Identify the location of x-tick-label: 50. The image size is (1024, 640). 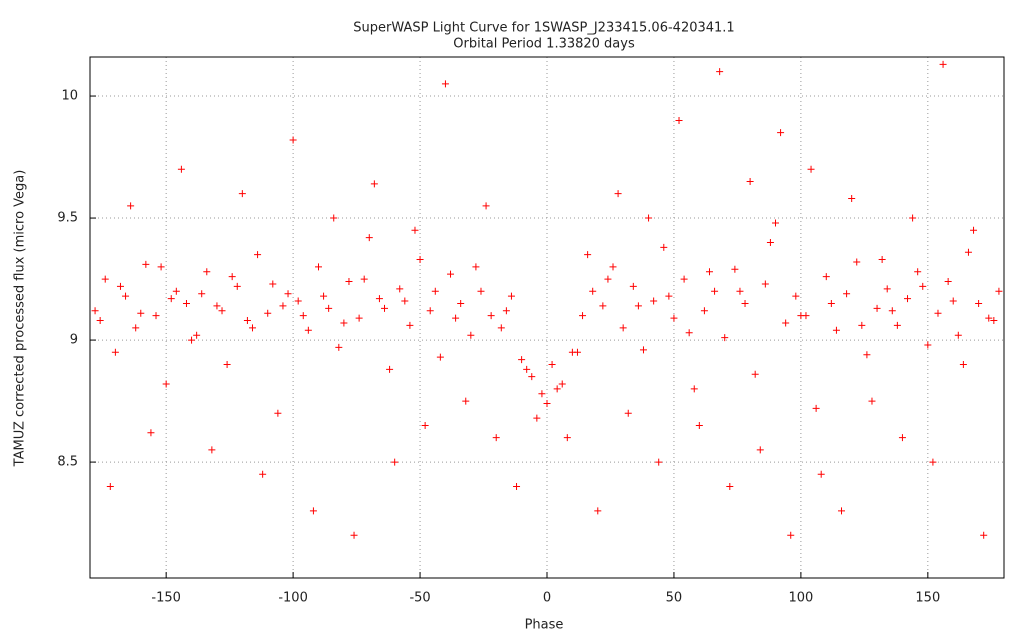
(674, 598).